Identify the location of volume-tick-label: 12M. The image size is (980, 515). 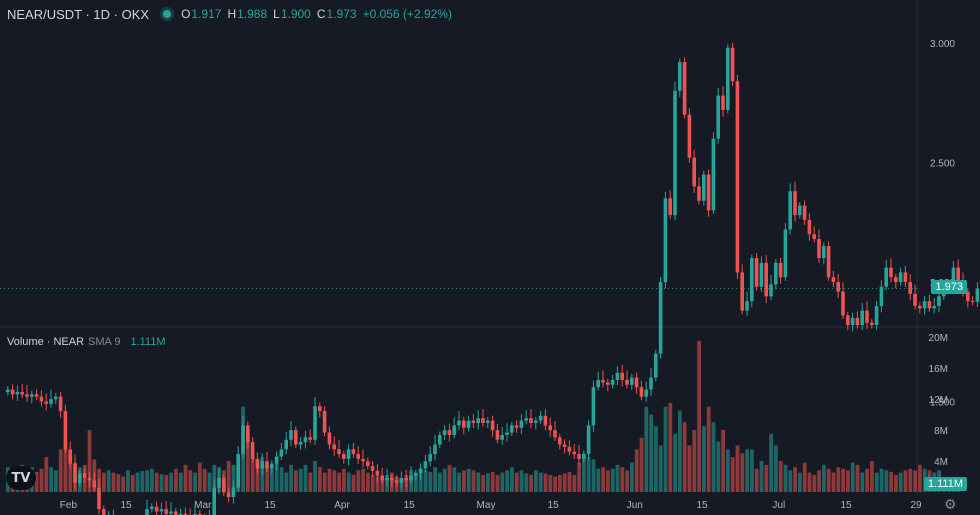
(938, 400).